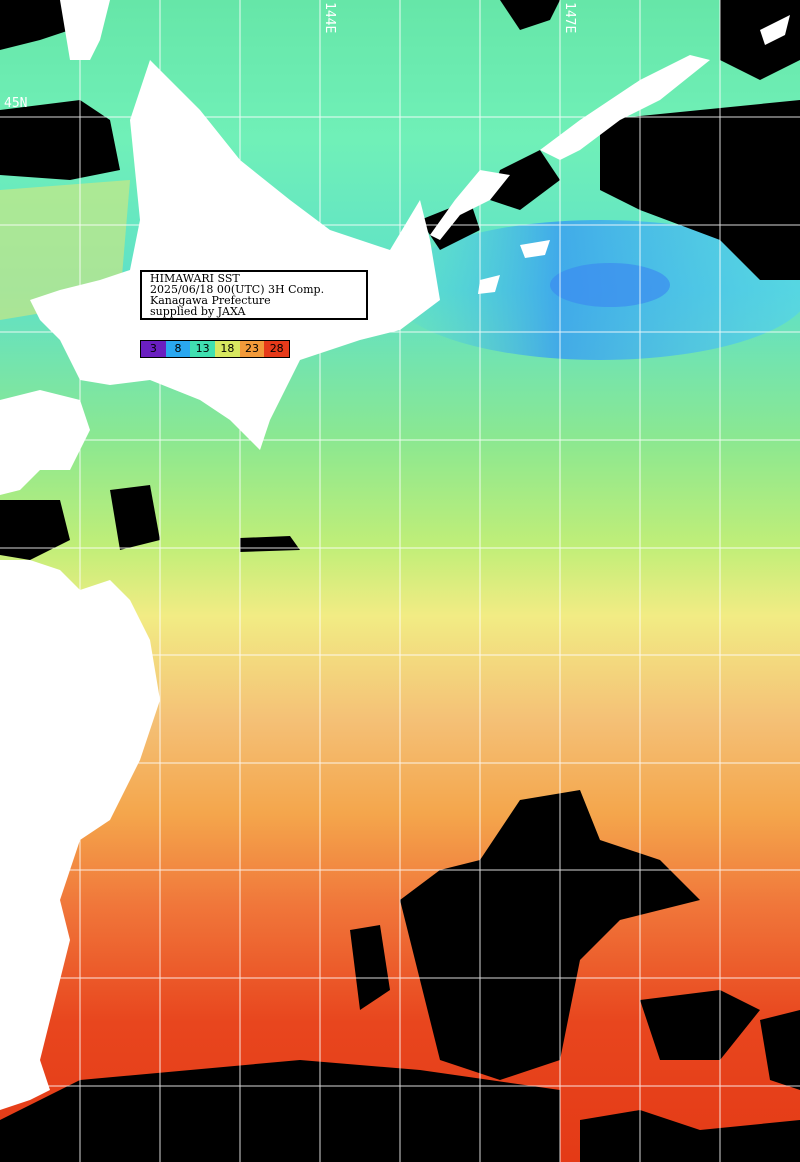 Image resolution: width=800 pixels, height=1162 pixels. I want to click on sst-color-legend: 3 8 13 18 23 28, so click(215, 349).